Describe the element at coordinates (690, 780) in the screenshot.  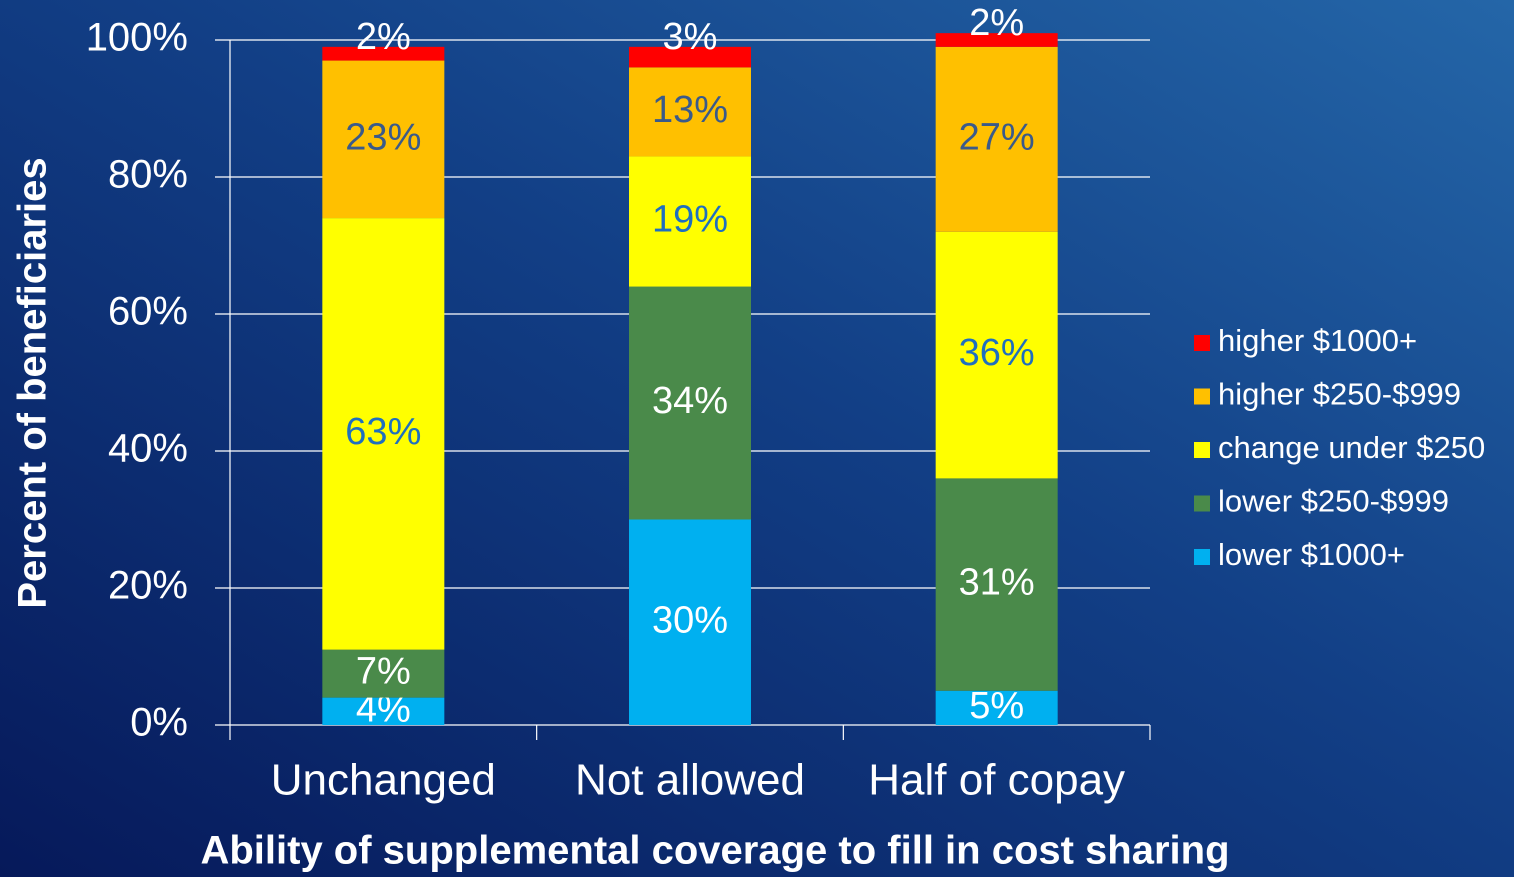
I see `x-tick-label: Not allowed` at that location.